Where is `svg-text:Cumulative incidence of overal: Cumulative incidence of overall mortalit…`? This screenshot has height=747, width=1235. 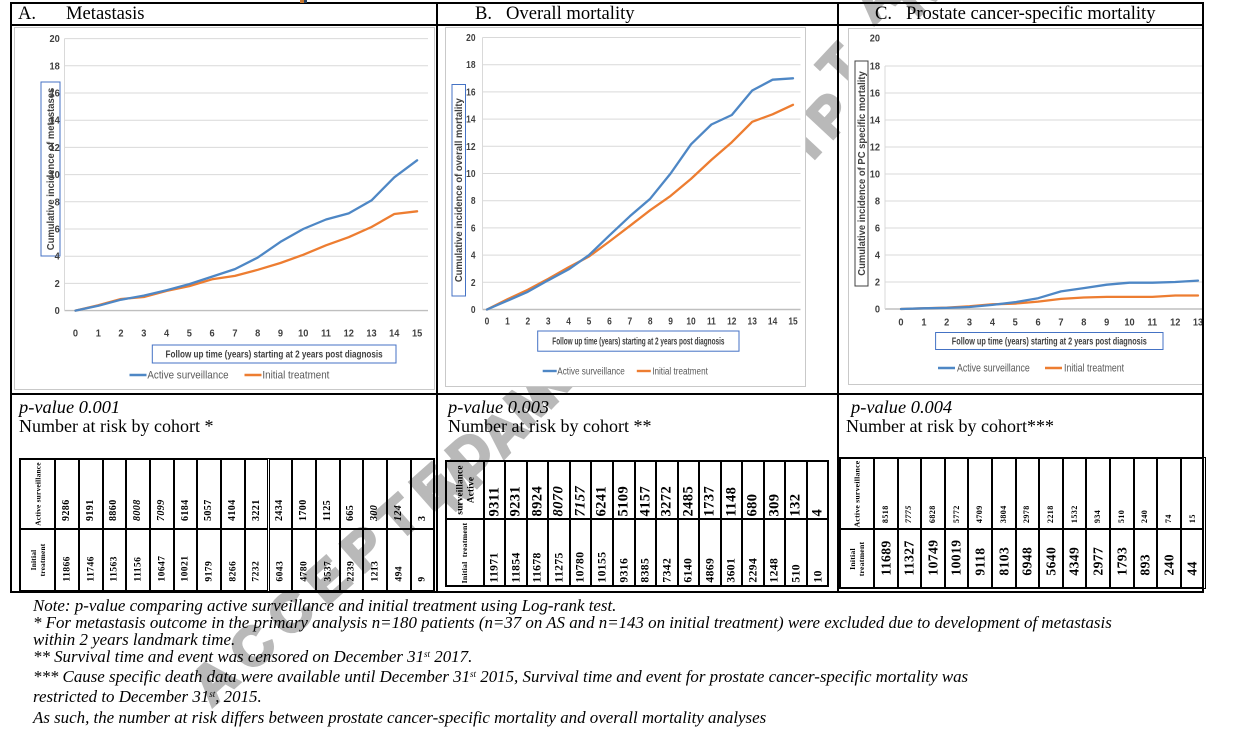 svg-text:Cumulative incidence of overal: Cumulative incidence of overall mortalit… is located at coordinates (460, 190).